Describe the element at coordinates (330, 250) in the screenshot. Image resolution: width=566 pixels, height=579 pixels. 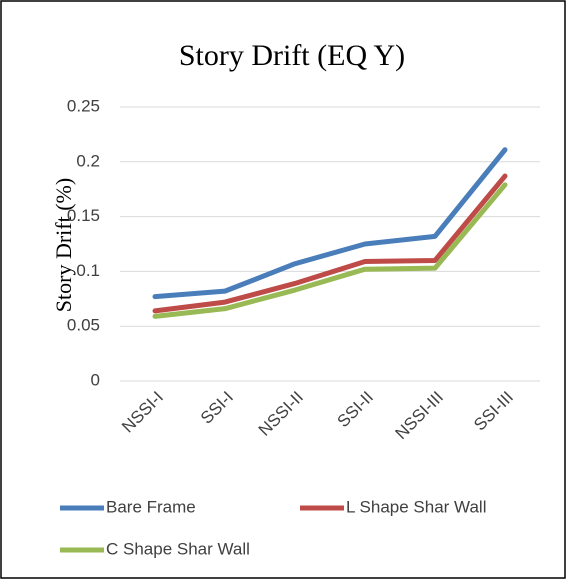
I see `series-line` at that location.